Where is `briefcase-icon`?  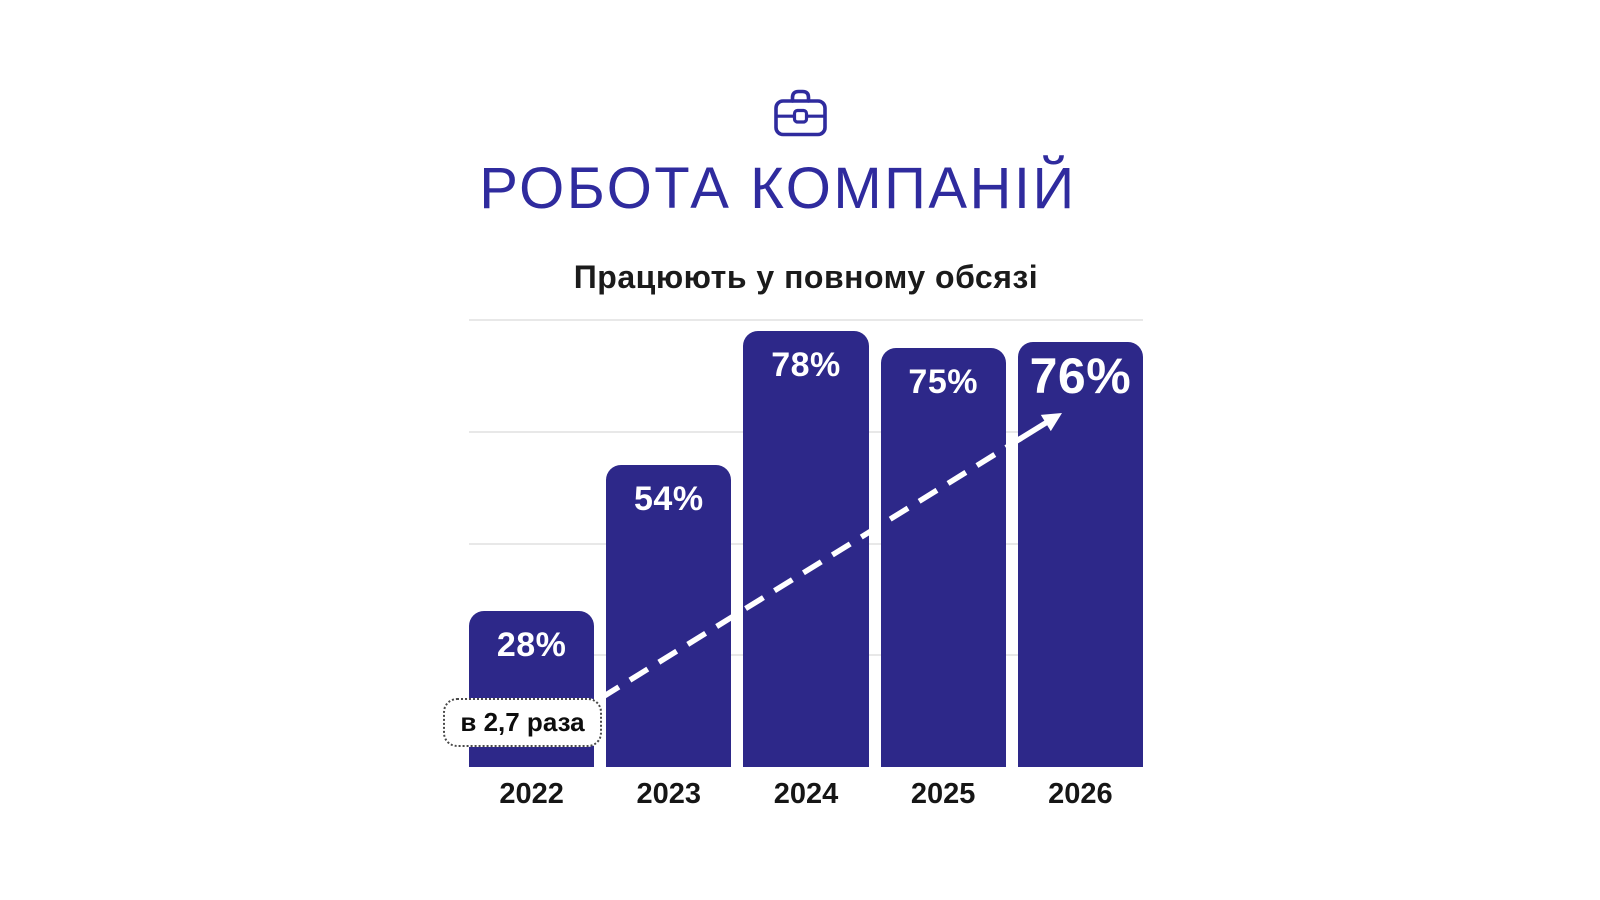
briefcase-icon is located at coordinates (800, 113).